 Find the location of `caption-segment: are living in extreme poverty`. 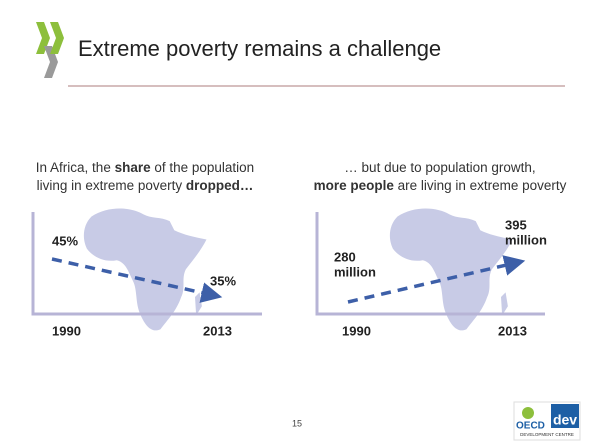

caption-segment: are living in extreme poverty is located at coordinates (480, 185).